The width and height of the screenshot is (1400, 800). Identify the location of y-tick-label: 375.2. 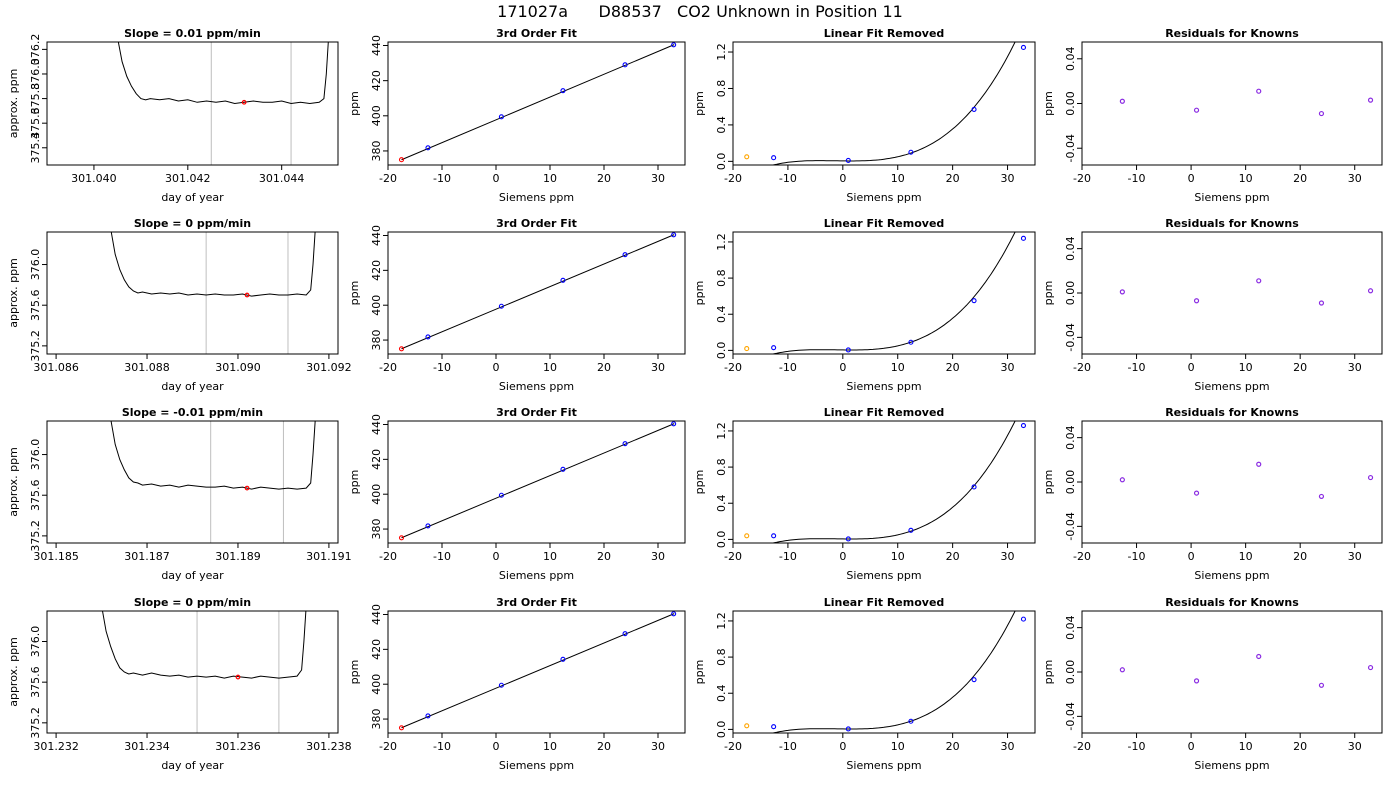
(35, 346).